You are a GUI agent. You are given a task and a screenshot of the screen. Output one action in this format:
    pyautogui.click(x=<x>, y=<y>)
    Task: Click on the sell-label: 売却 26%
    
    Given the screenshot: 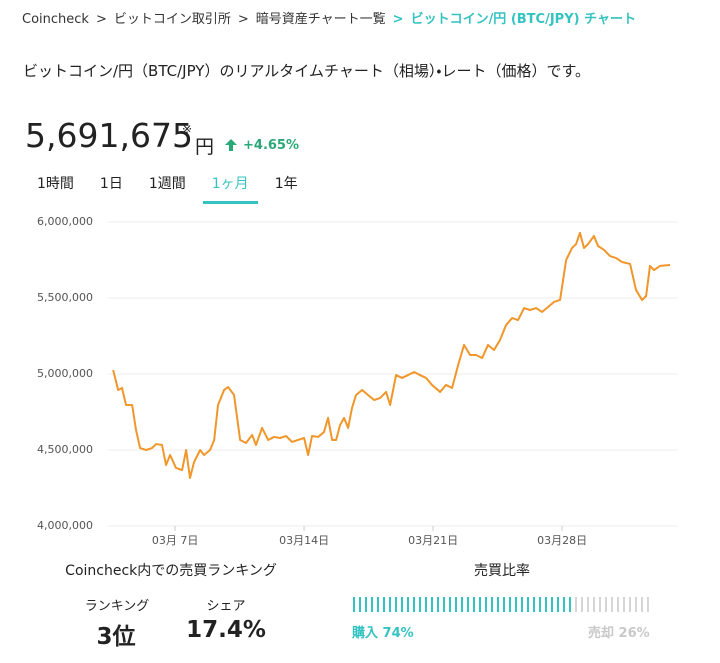 What is the action you would take?
    pyautogui.click(x=619, y=633)
    